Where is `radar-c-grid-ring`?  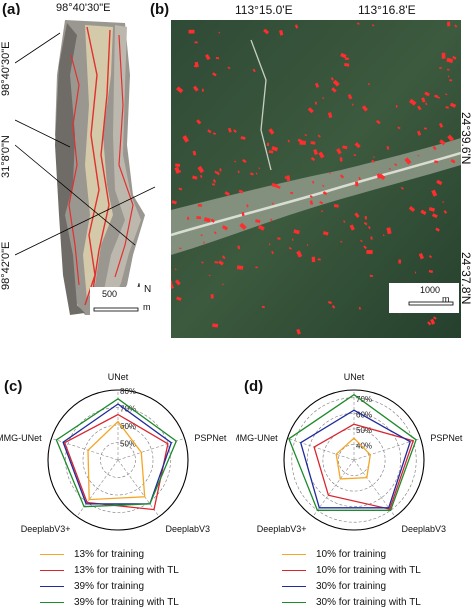 radar-c-grid-ring is located at coordinates (118, 460).